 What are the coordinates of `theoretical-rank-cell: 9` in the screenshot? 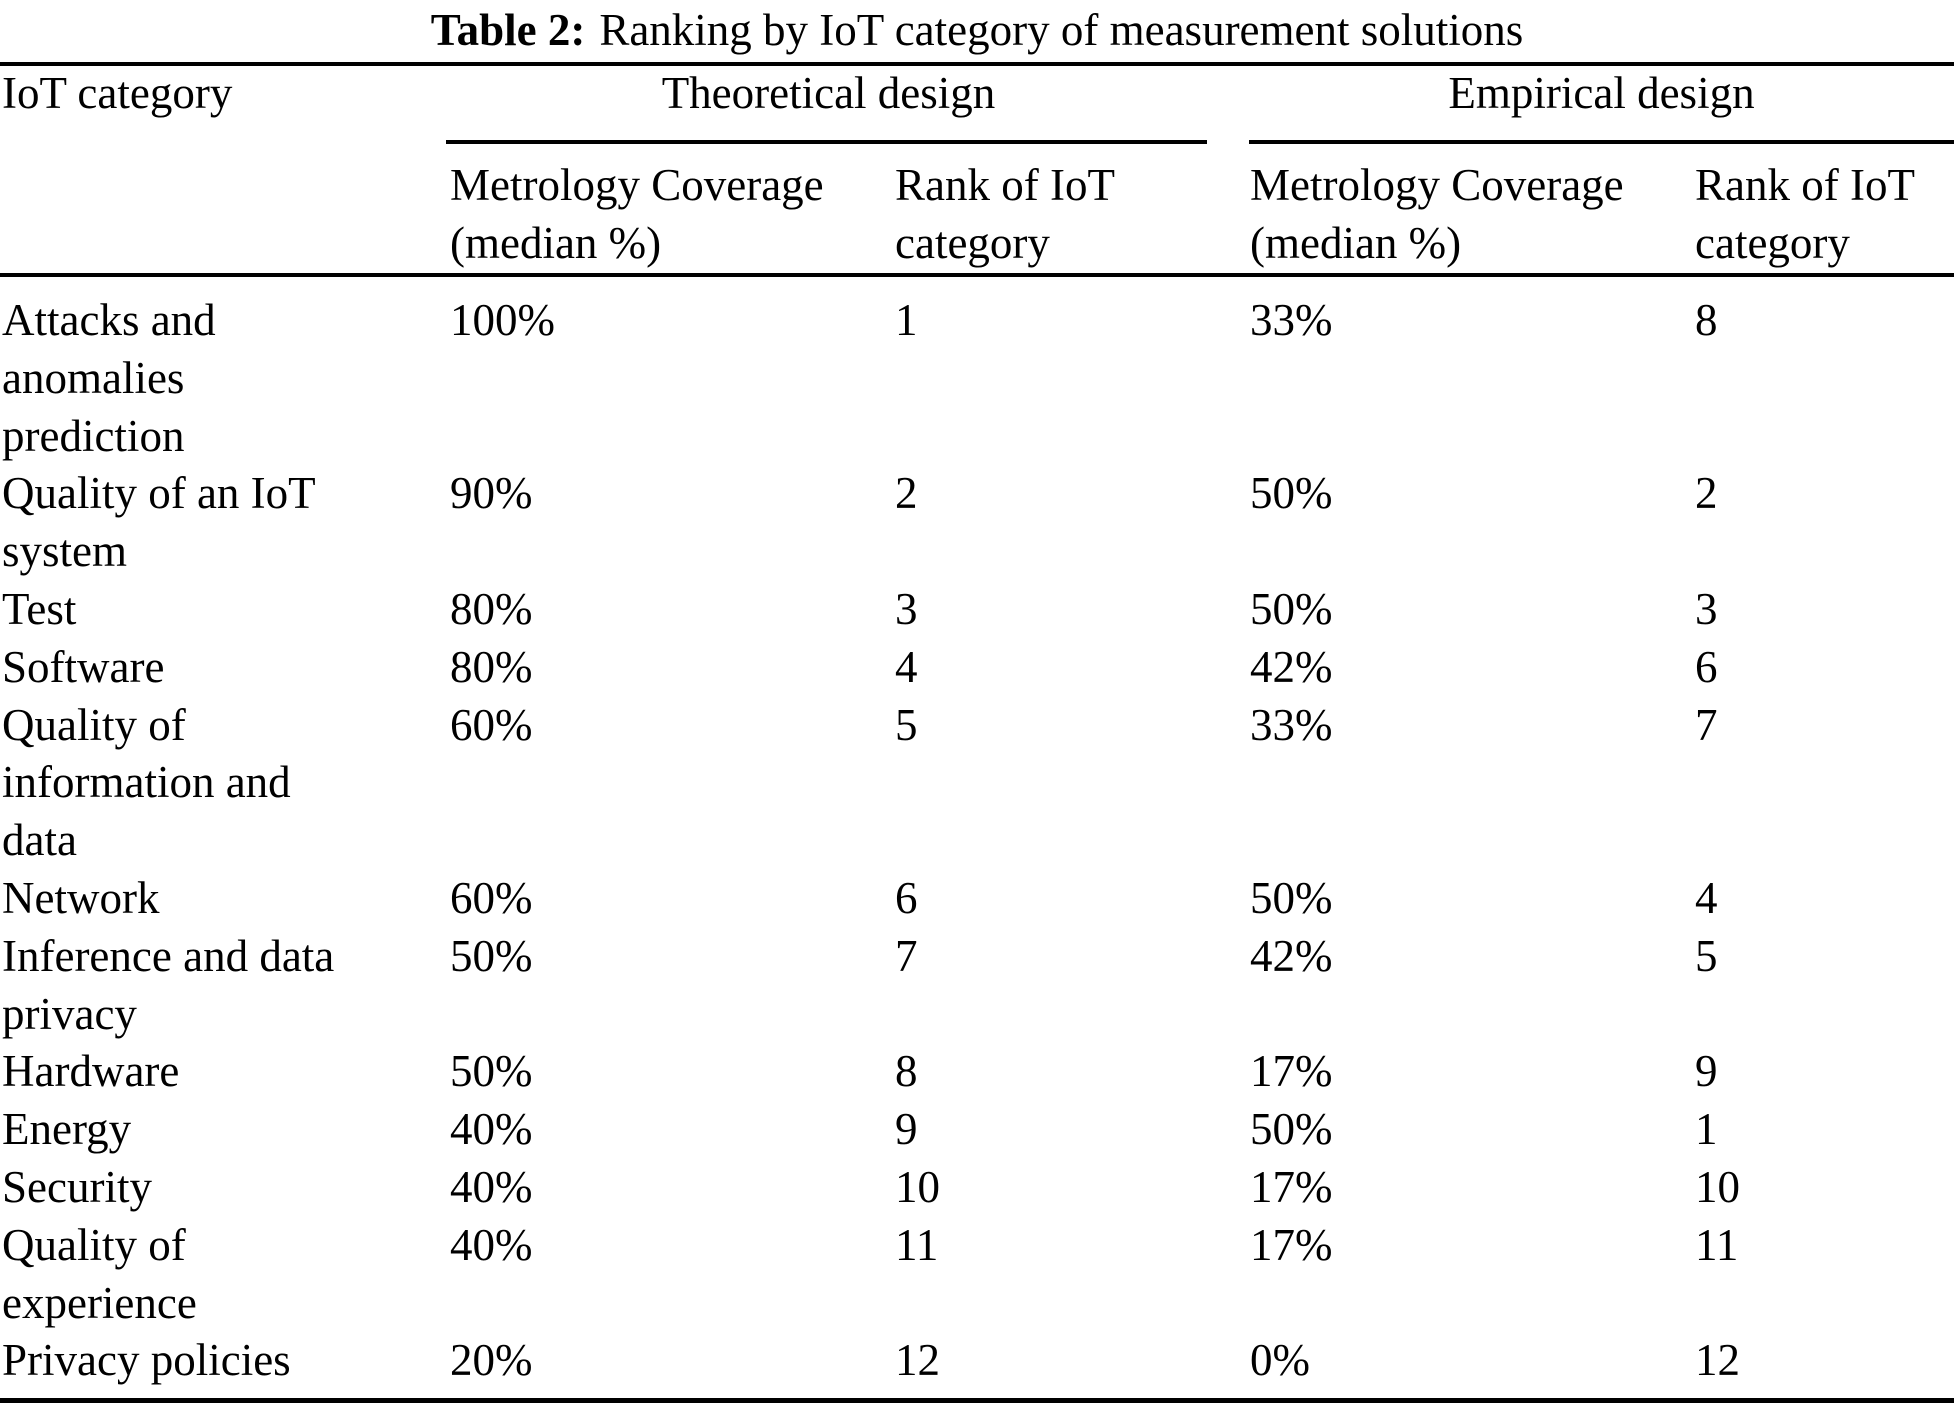 It's located at (906, 1129).